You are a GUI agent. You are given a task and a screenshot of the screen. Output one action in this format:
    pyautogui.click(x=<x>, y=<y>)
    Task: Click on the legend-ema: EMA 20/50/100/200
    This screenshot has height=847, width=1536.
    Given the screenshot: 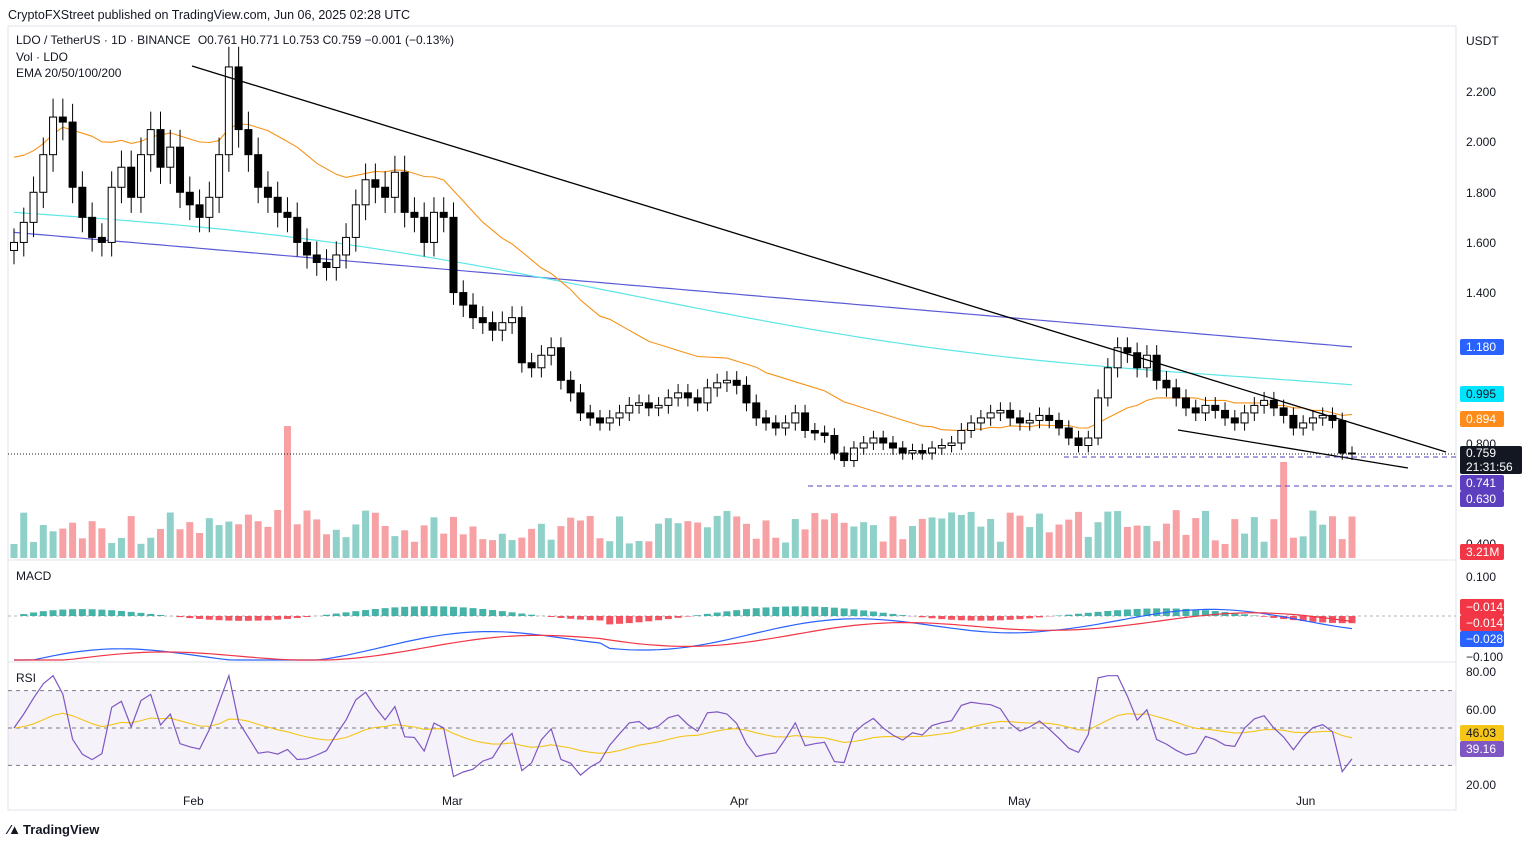 What is the action you would take?
    pyautogui.click(x=69, y=73)
    